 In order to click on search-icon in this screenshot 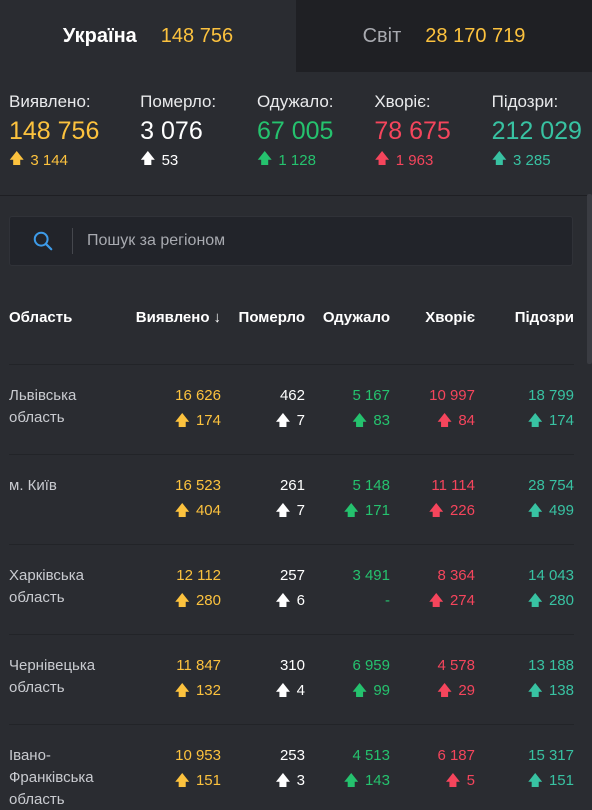, I will do `click(43, 241)`.